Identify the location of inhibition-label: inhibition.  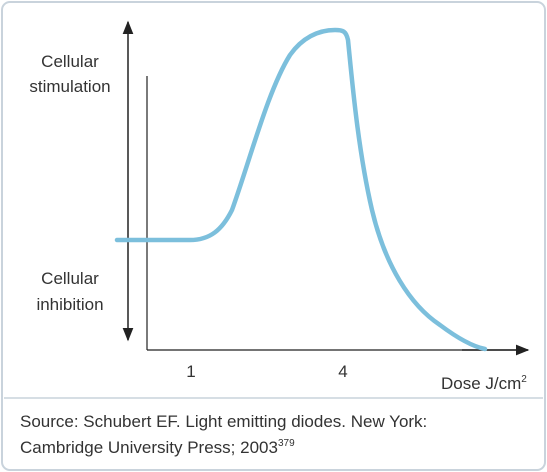
(69, 304).